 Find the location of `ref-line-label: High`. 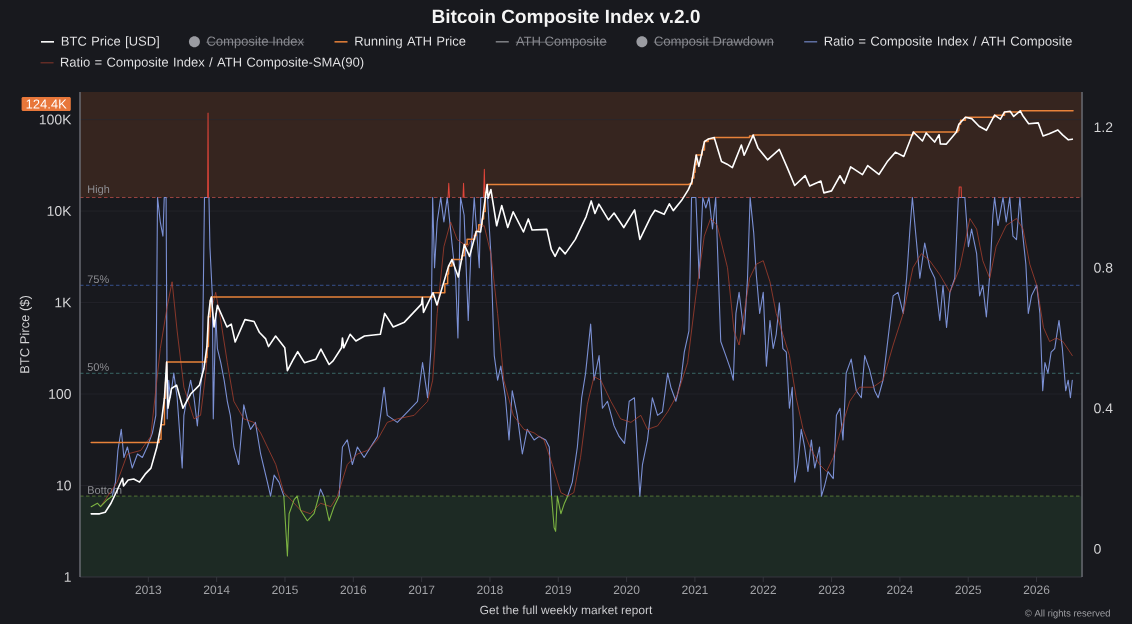

ref-line-label: High is located at coordinates (99, 190).